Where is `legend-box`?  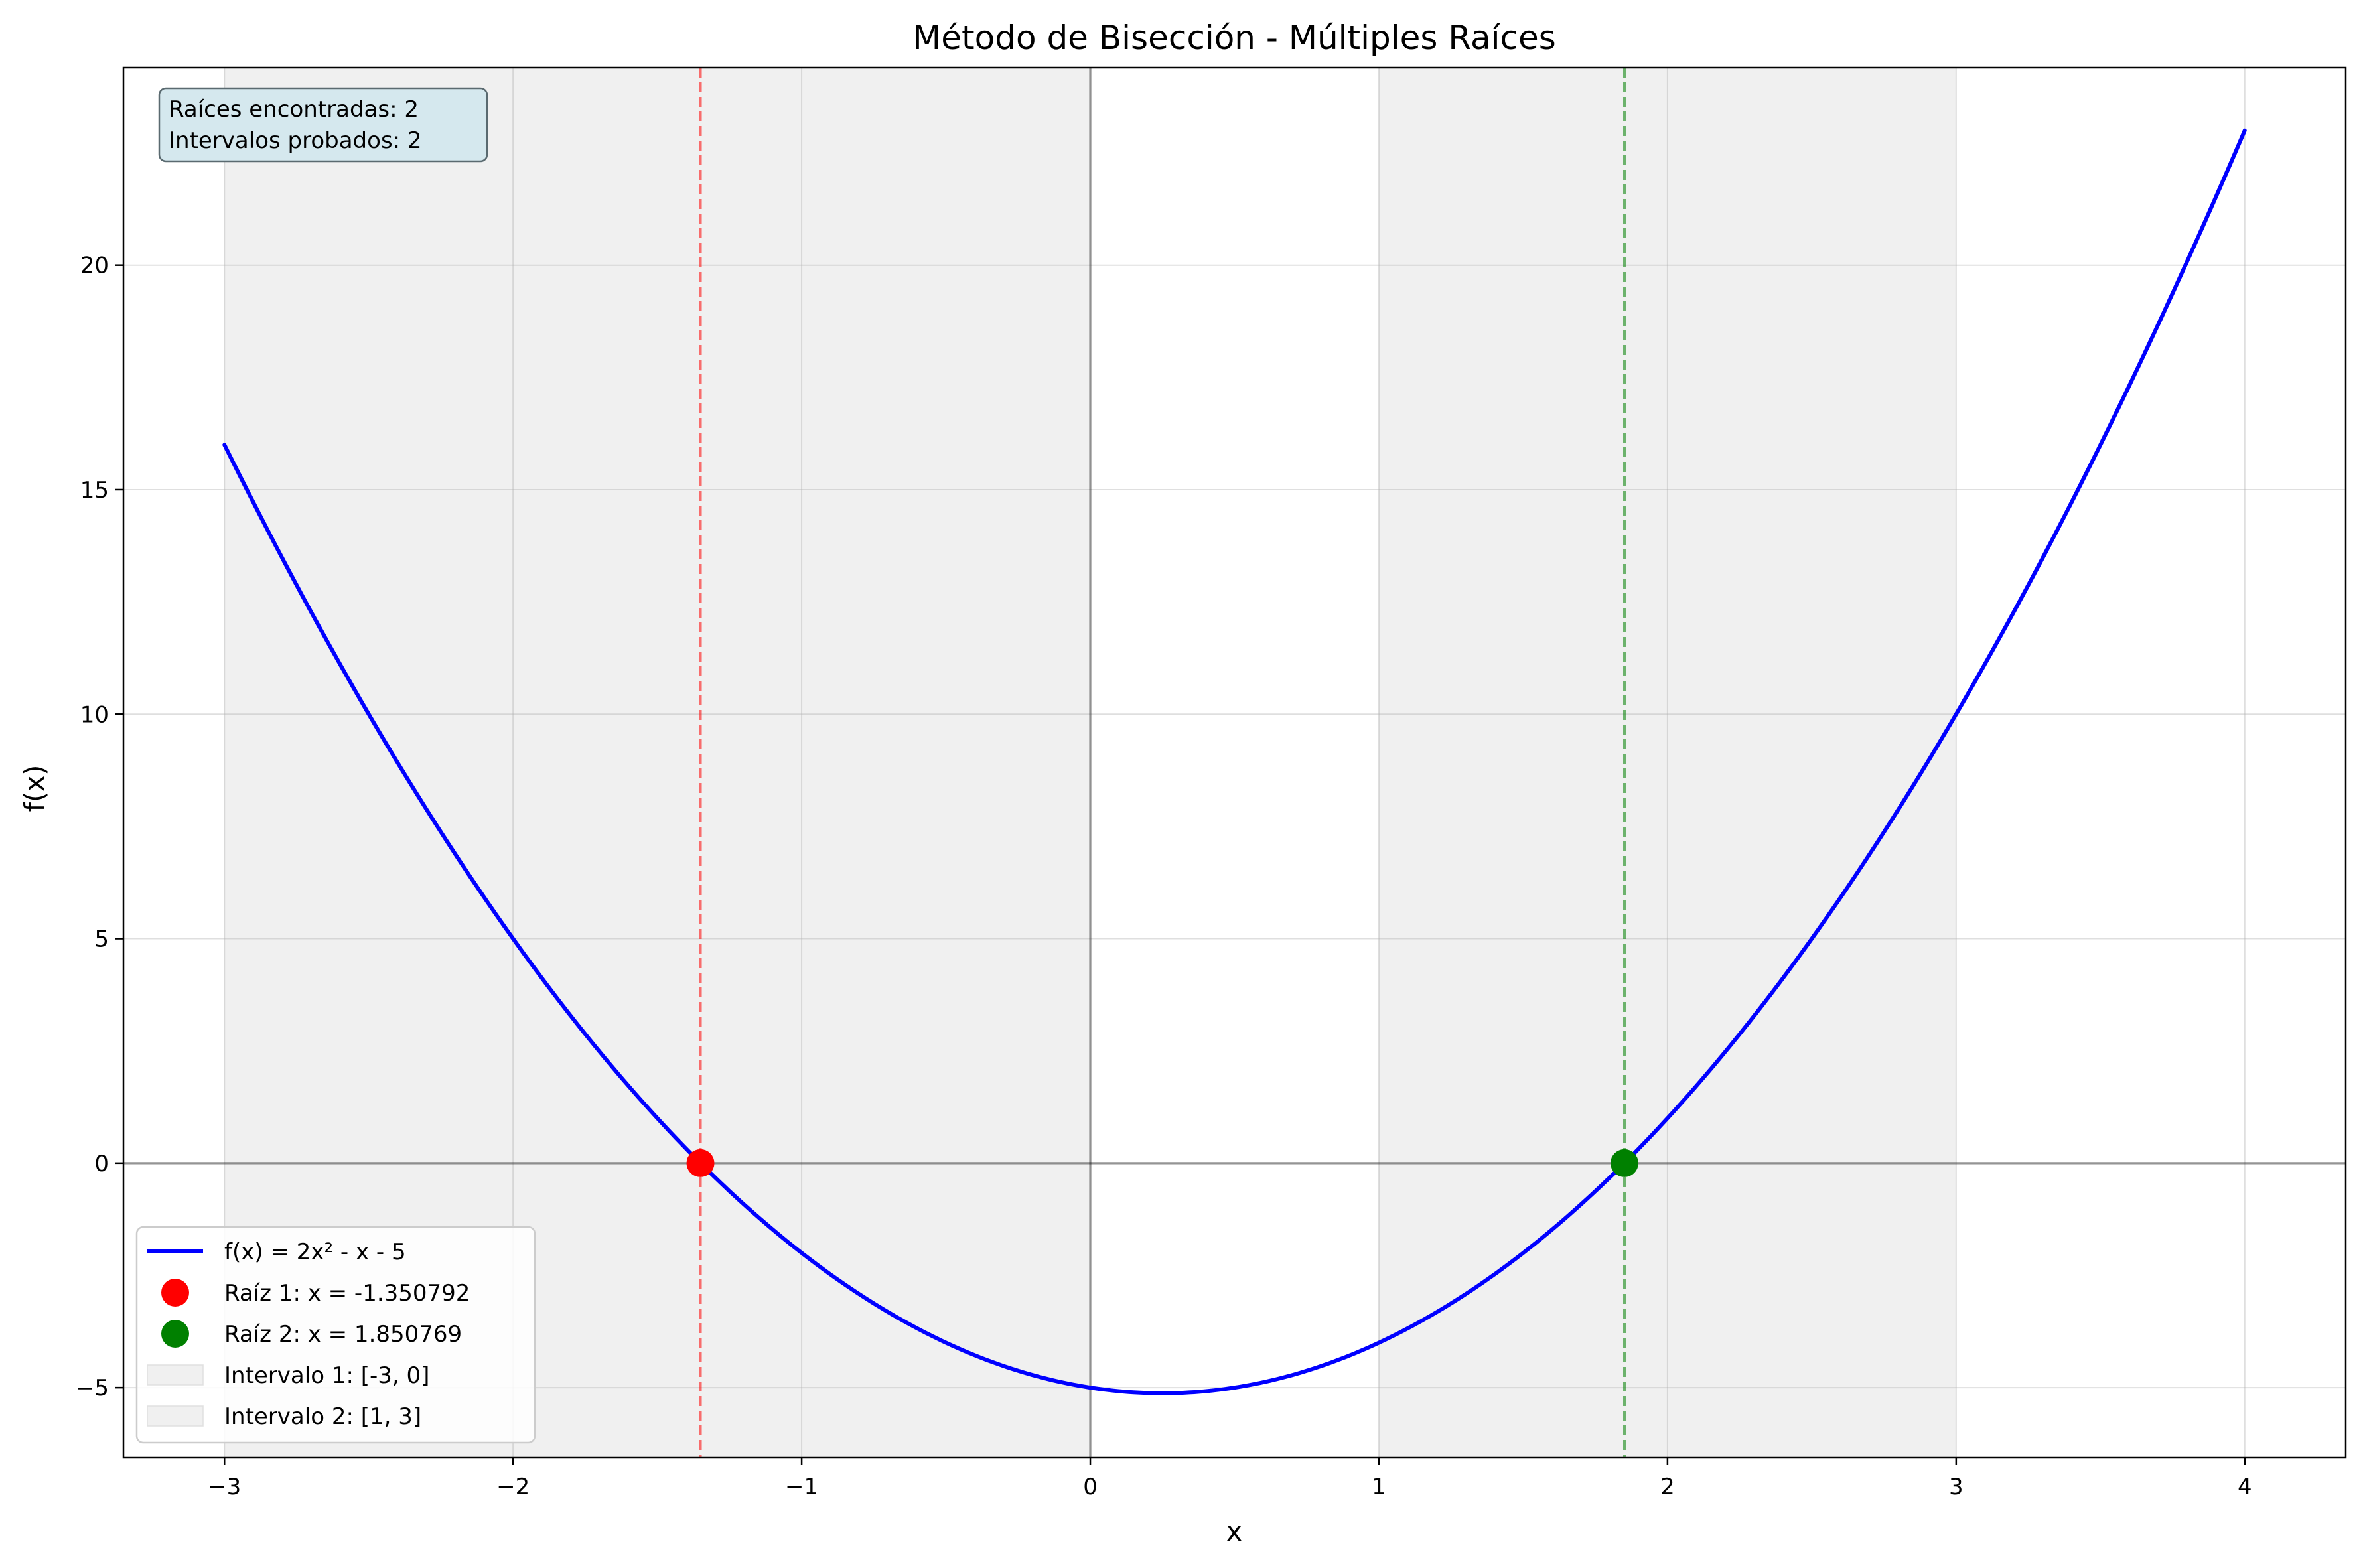 legend-box is located at coordinates (335, 1335).